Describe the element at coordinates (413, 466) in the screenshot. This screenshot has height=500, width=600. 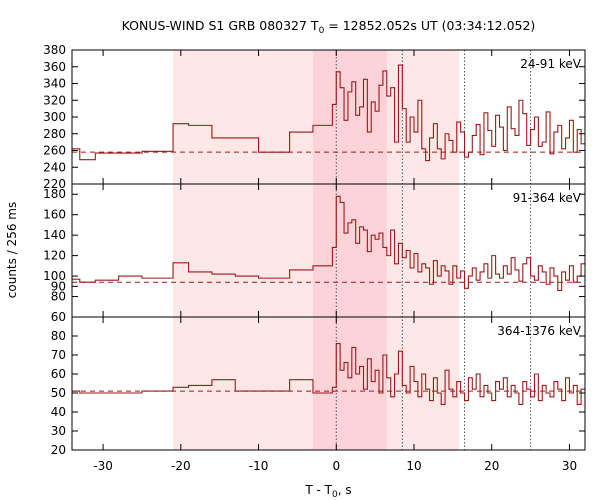
I see `x-tick-label: 10` at that location.